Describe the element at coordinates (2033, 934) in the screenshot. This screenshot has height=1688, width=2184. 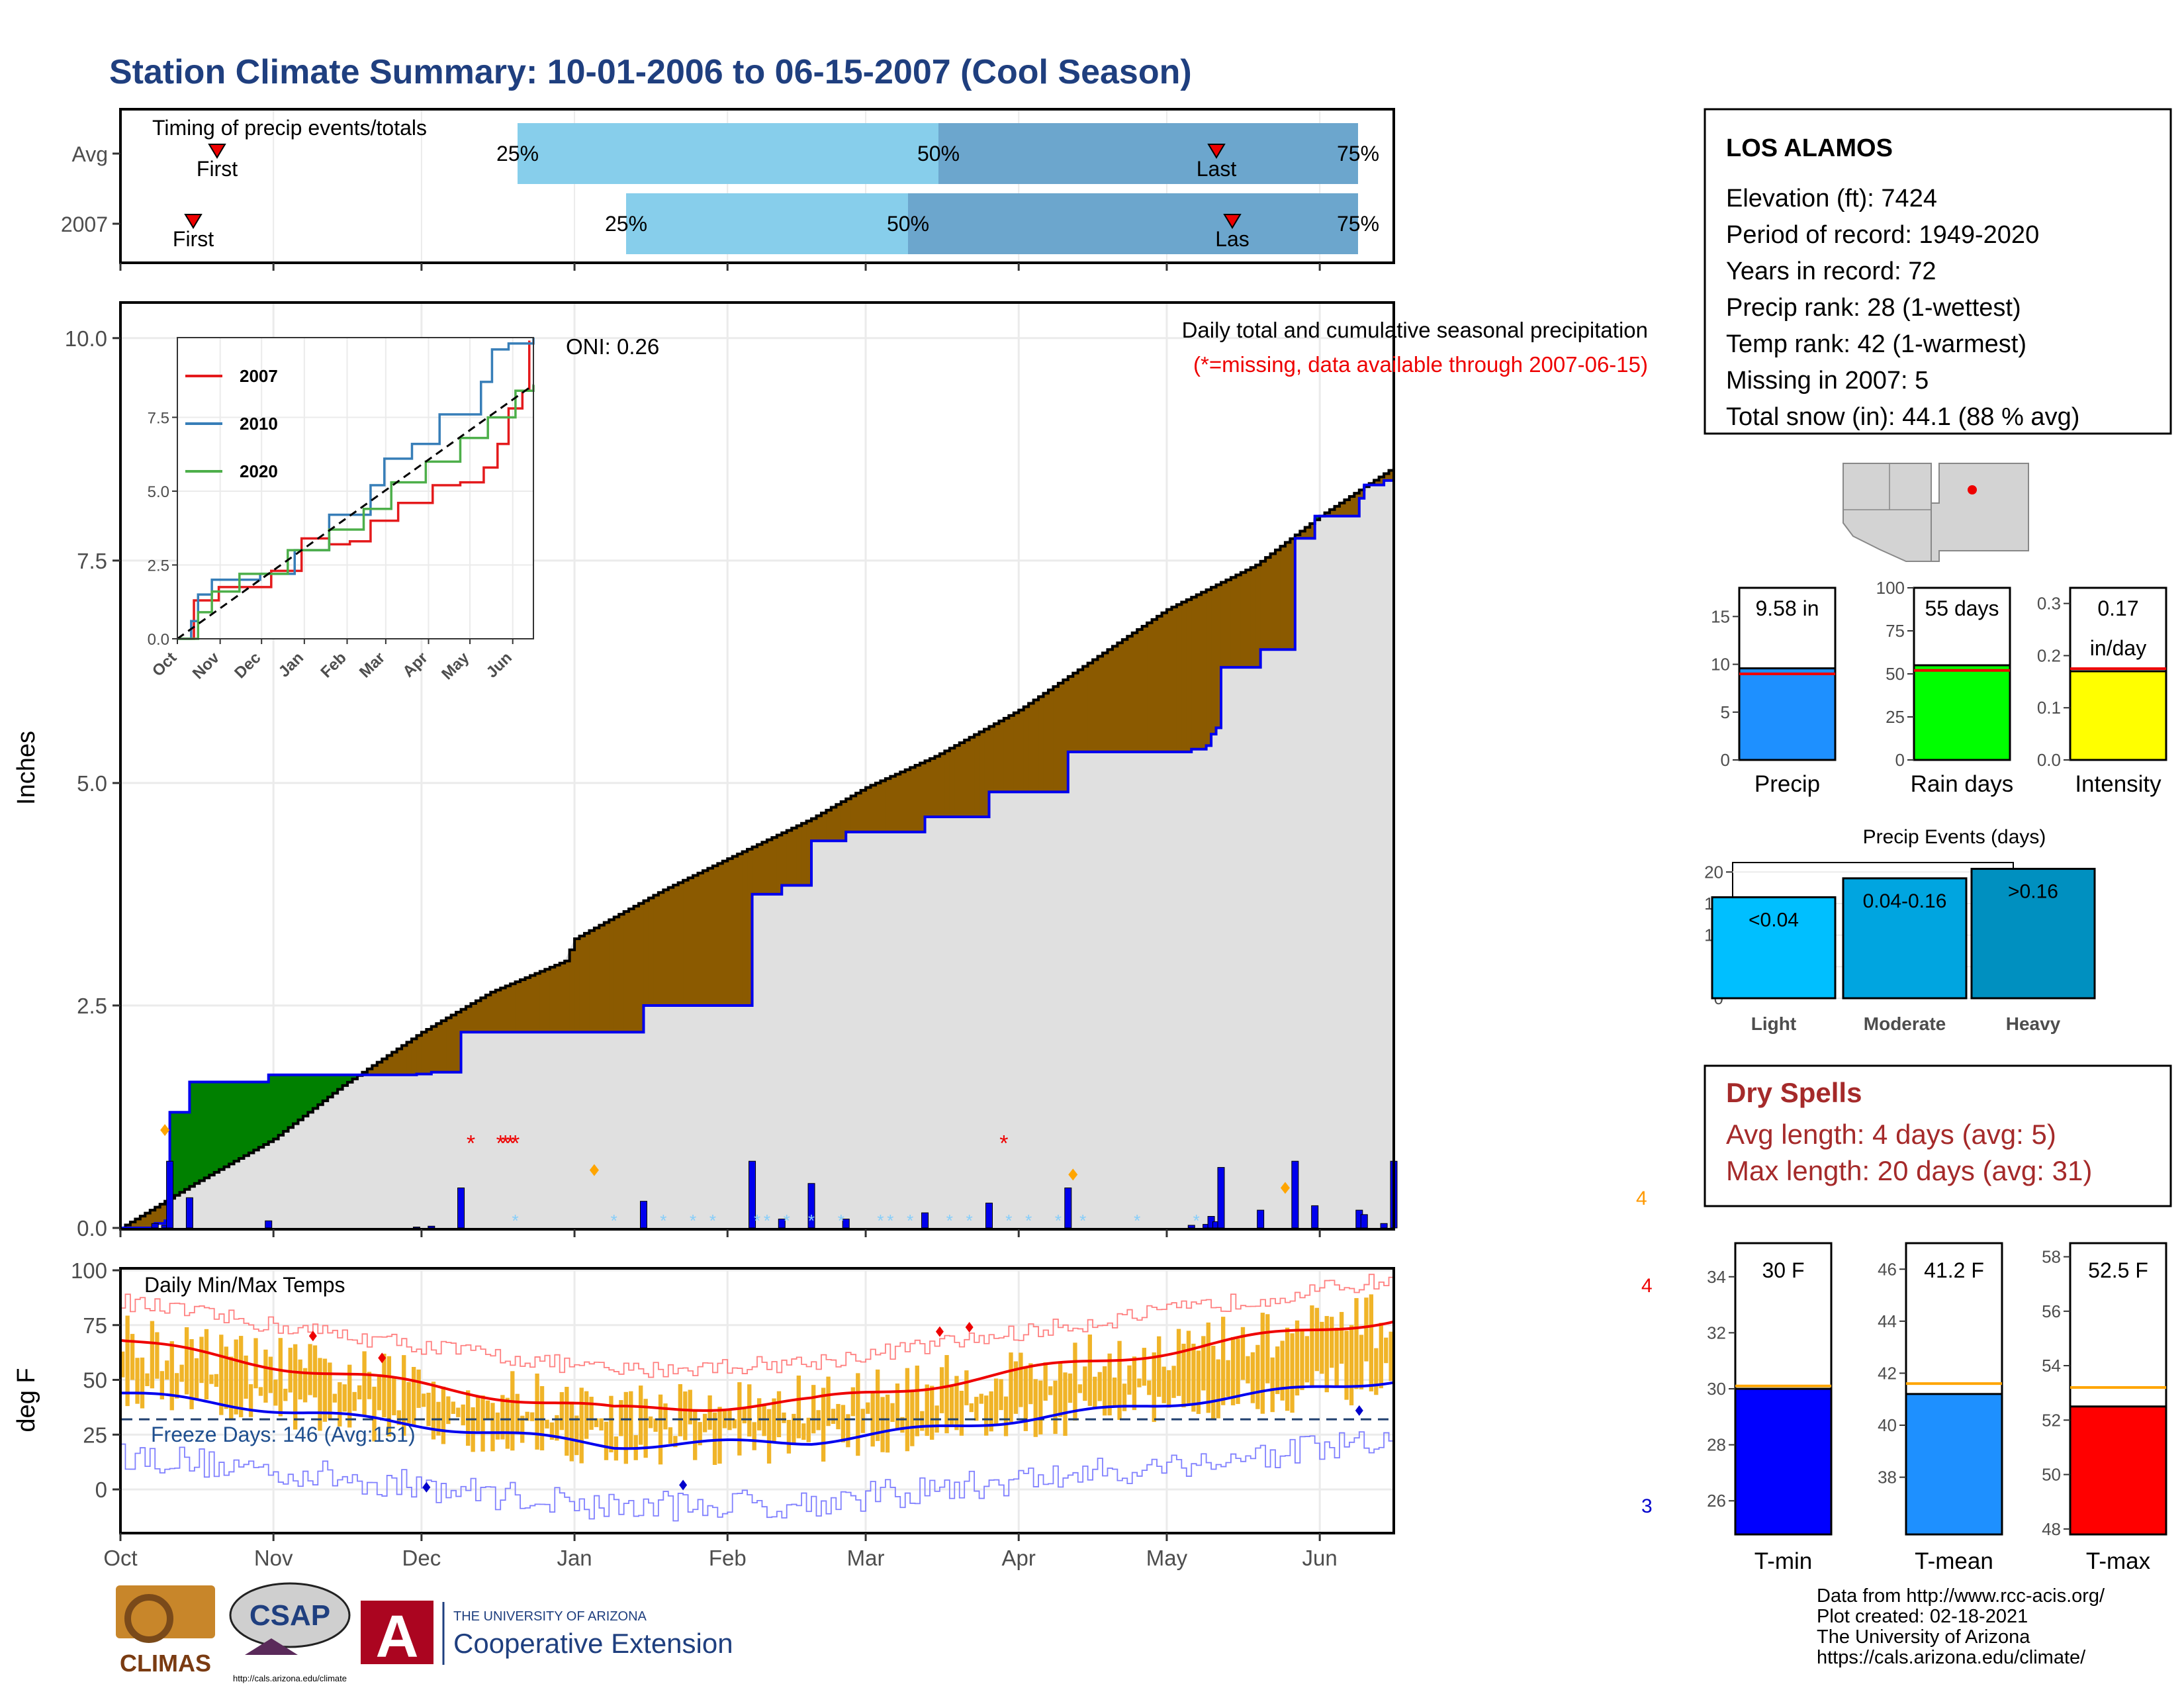
I see `events-bar-heavy` at that location.